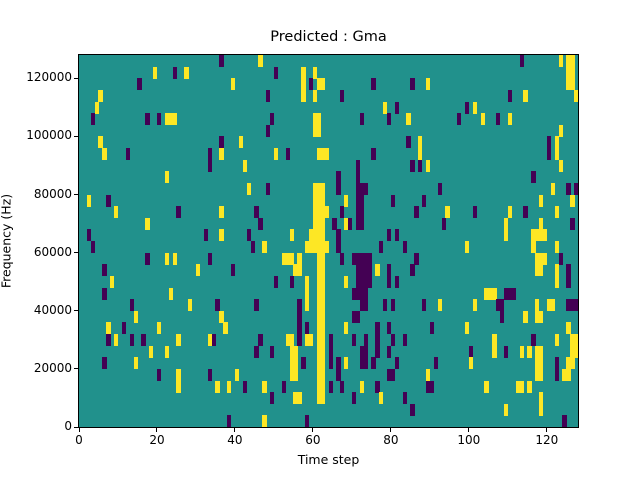 Image resolution: width=640 pixels, height=480 pixels. What do you see at coordinates (76, 253) in the screenshot?
I see `y-tick-mark` at bounding box center [76, 253].